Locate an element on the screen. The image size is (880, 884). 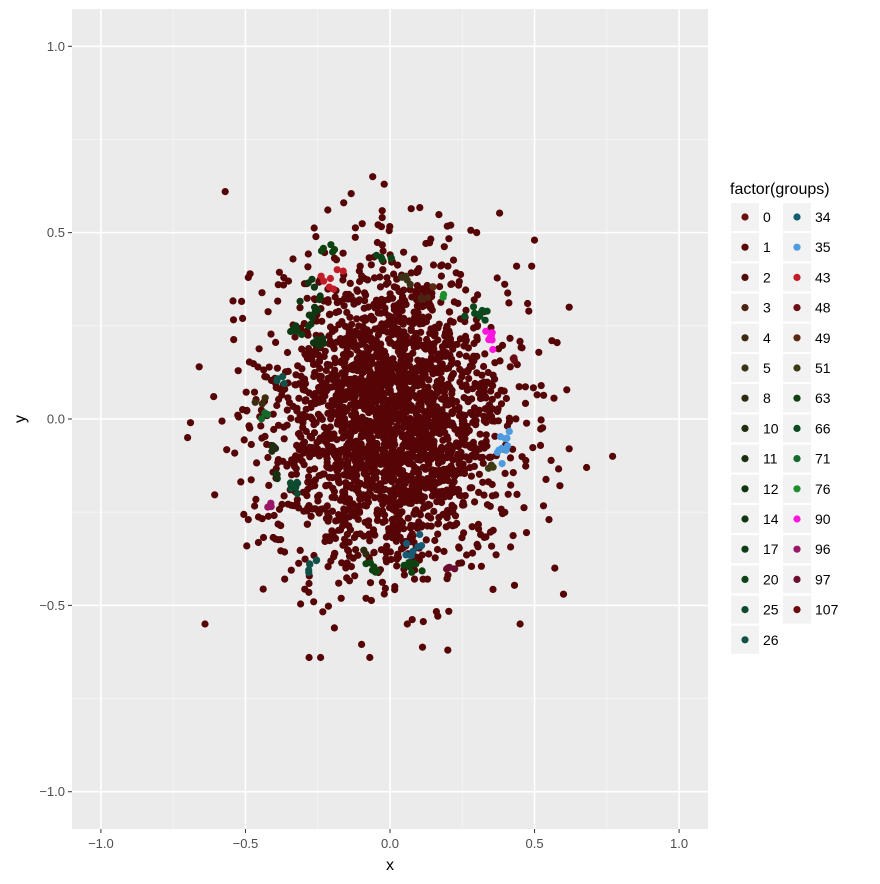
legend-label-2: 2 is located at coordinates (767, 277).